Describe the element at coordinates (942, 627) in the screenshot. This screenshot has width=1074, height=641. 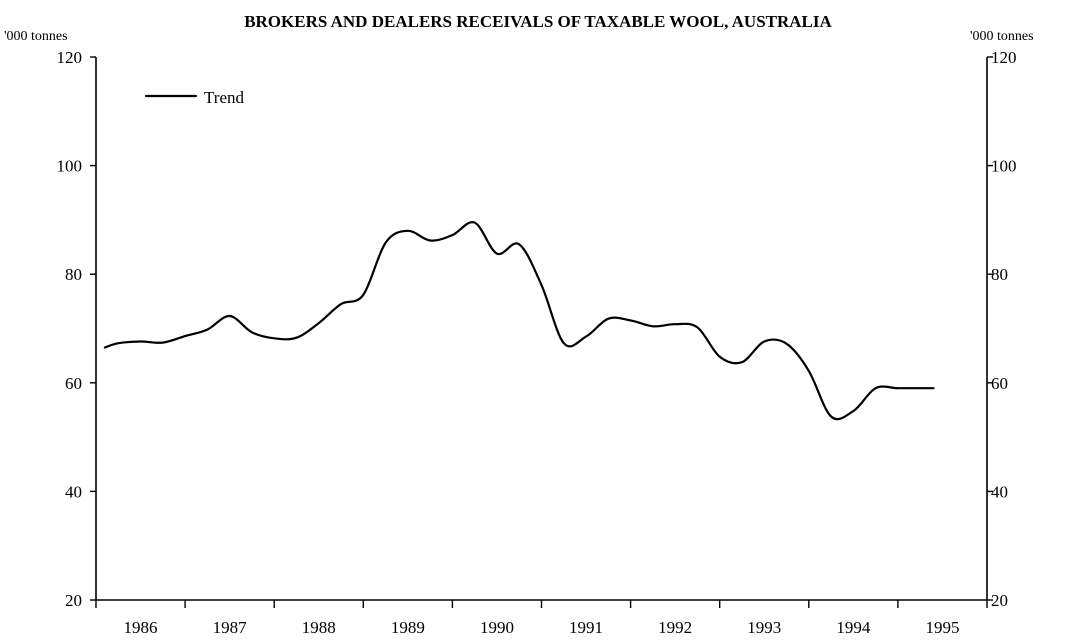
I see `x-tick-label: 1995` at that location.